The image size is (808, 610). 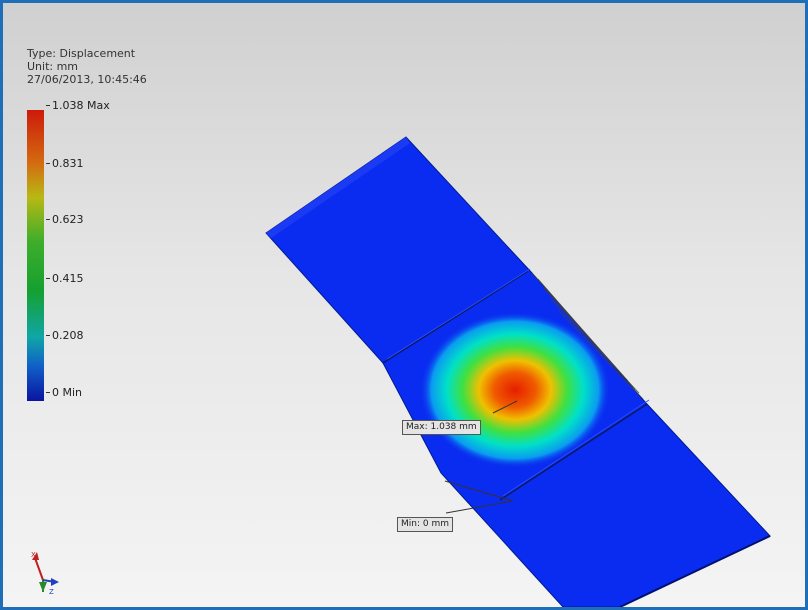 What do you see at coordinates (573, 452) in the screenshot?
I see `seam-line-lower` at bounding box center [573, 452].